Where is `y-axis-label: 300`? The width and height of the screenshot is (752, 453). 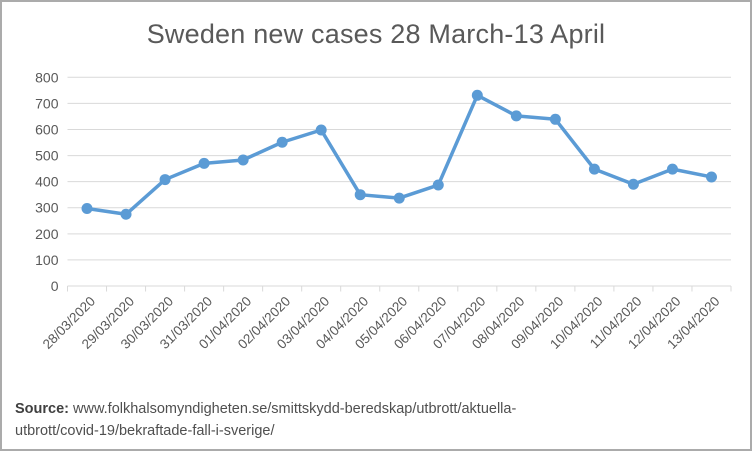 y-axis-label: 300 is located at coordinates (47, 208).